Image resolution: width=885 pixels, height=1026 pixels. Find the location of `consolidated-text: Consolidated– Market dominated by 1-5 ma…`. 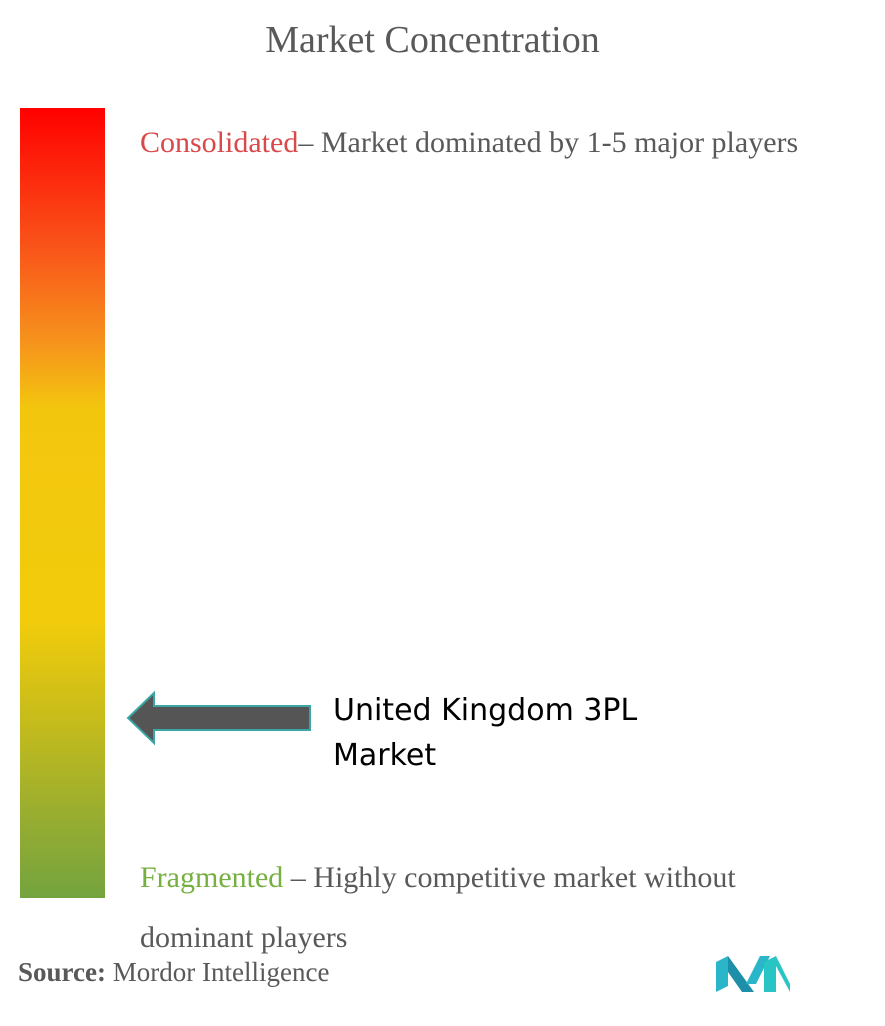

consolidated-text: Consolidated– Market dominated by 1-5 ma… is located at coordinates (490, 143).